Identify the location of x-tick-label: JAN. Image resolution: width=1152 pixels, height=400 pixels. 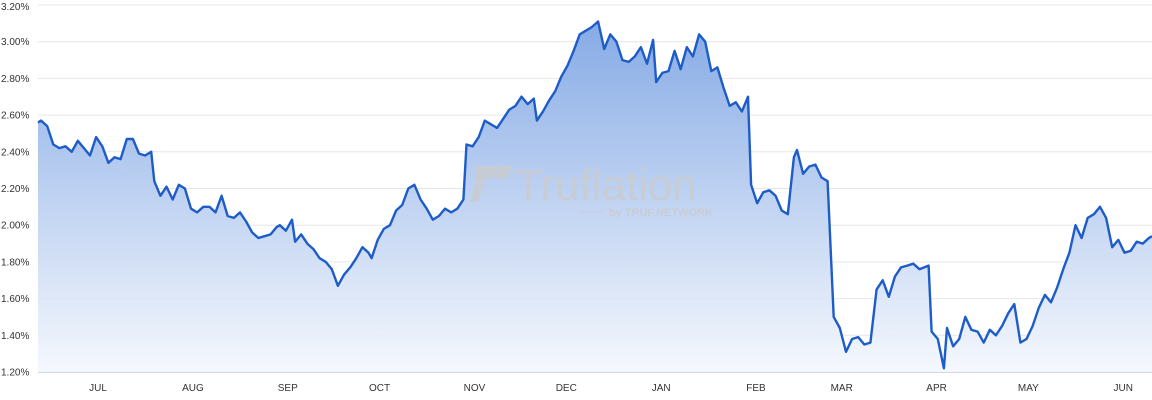
(661, 388).